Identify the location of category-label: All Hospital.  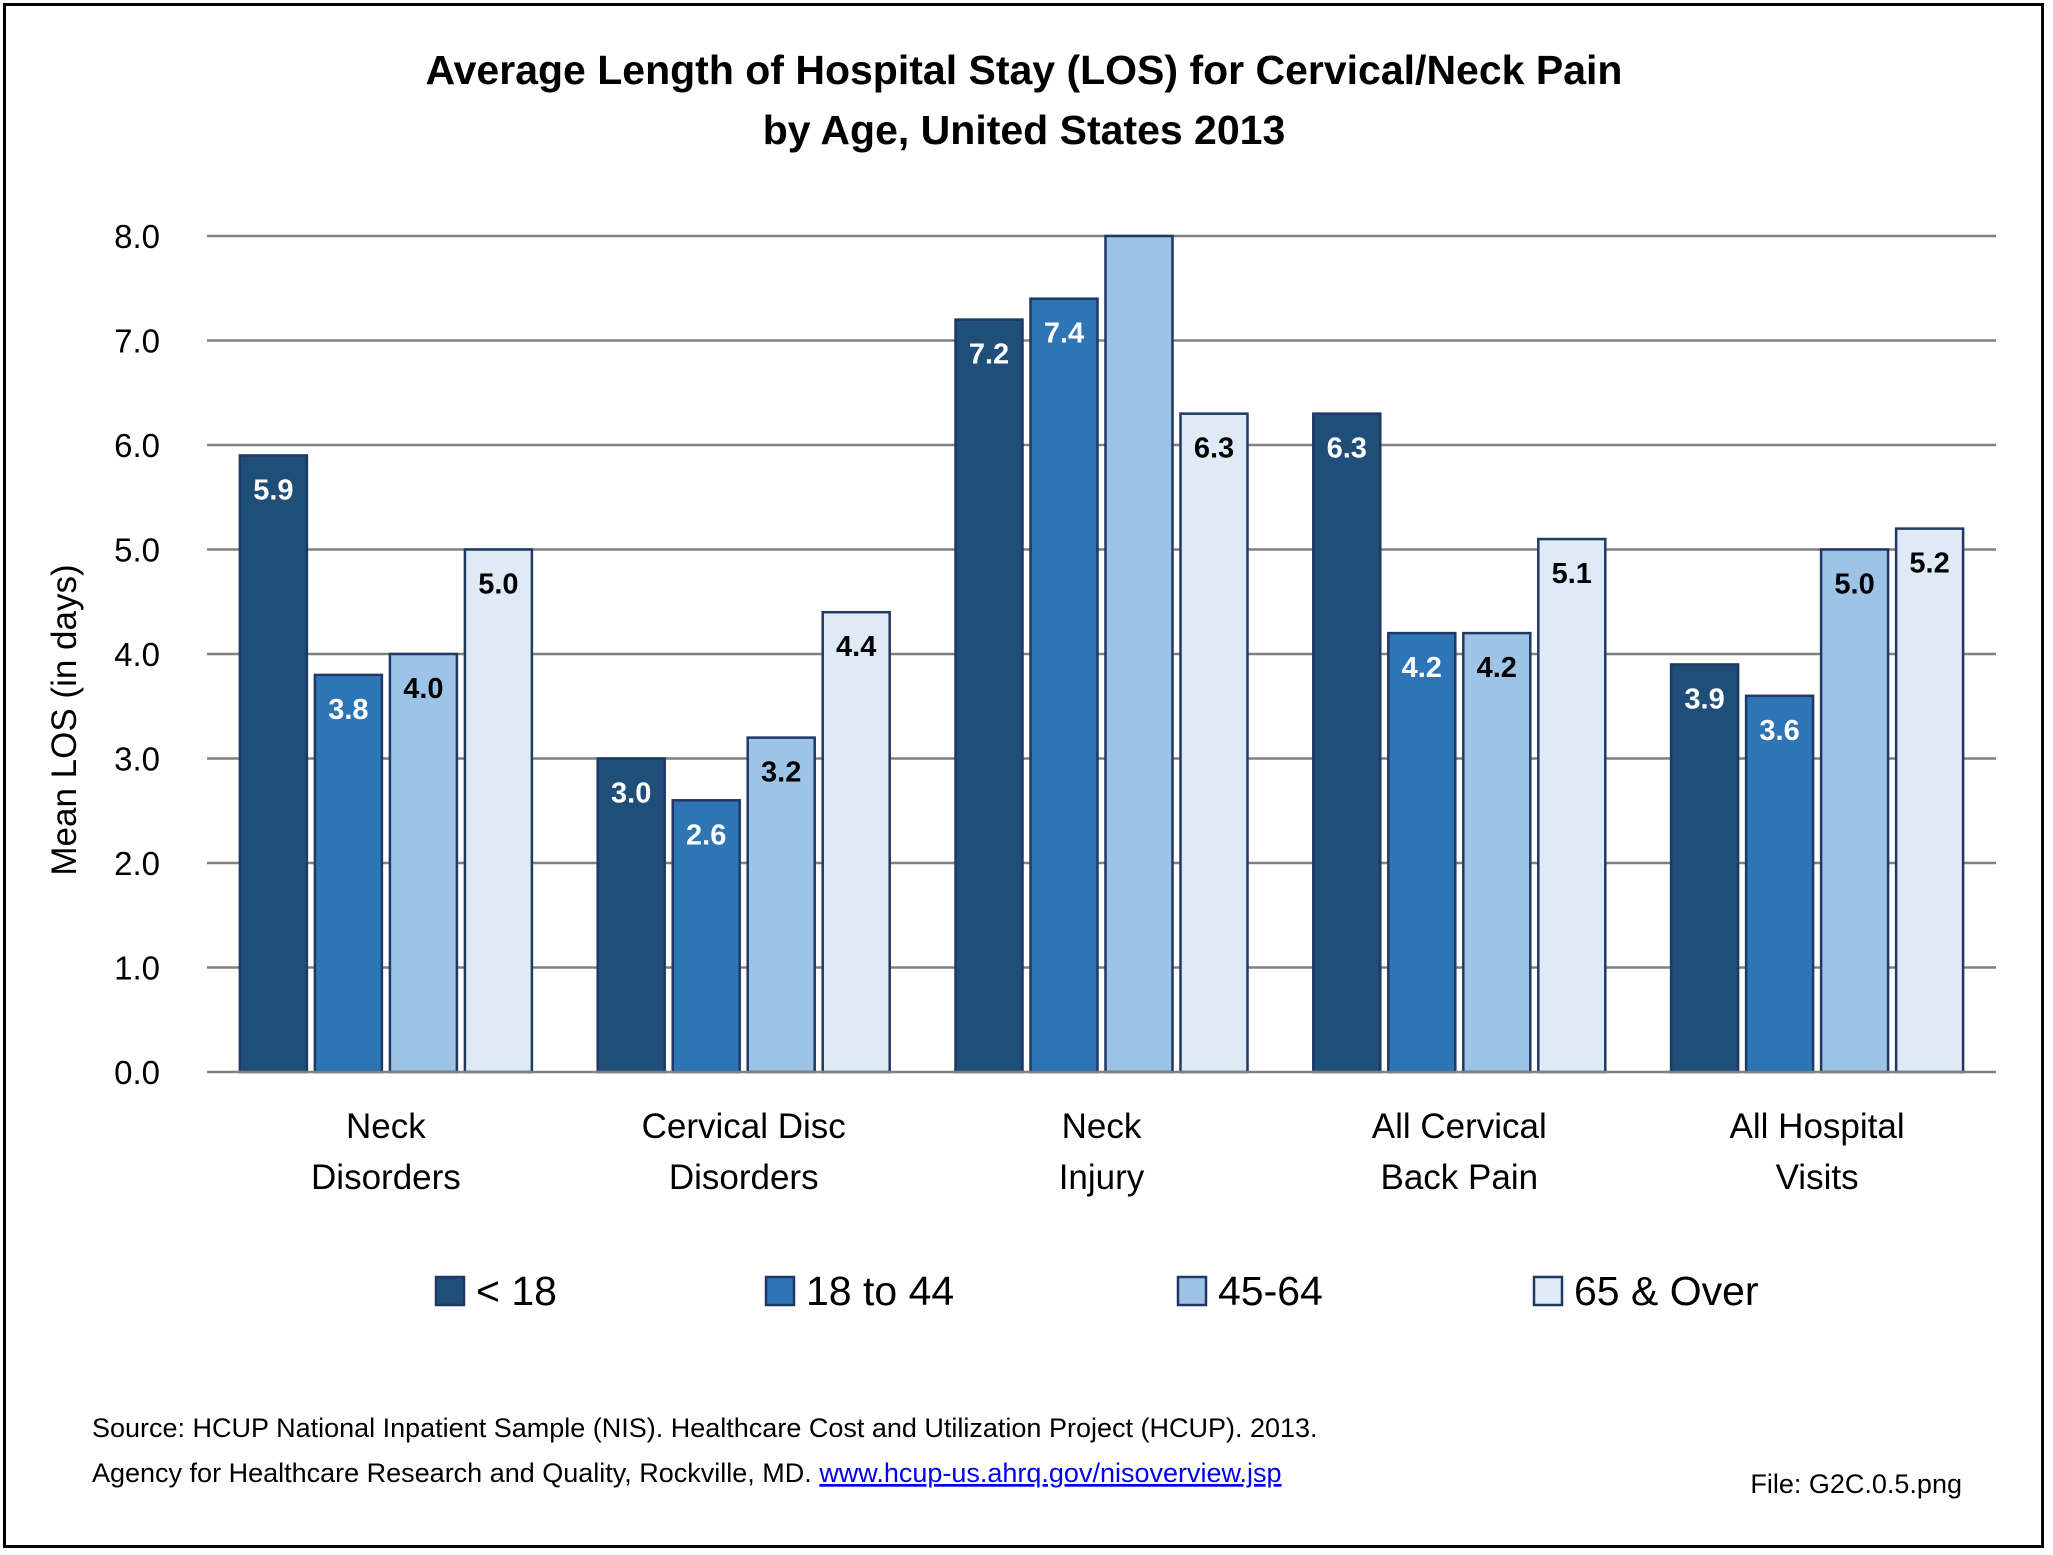
(1817, 1126).